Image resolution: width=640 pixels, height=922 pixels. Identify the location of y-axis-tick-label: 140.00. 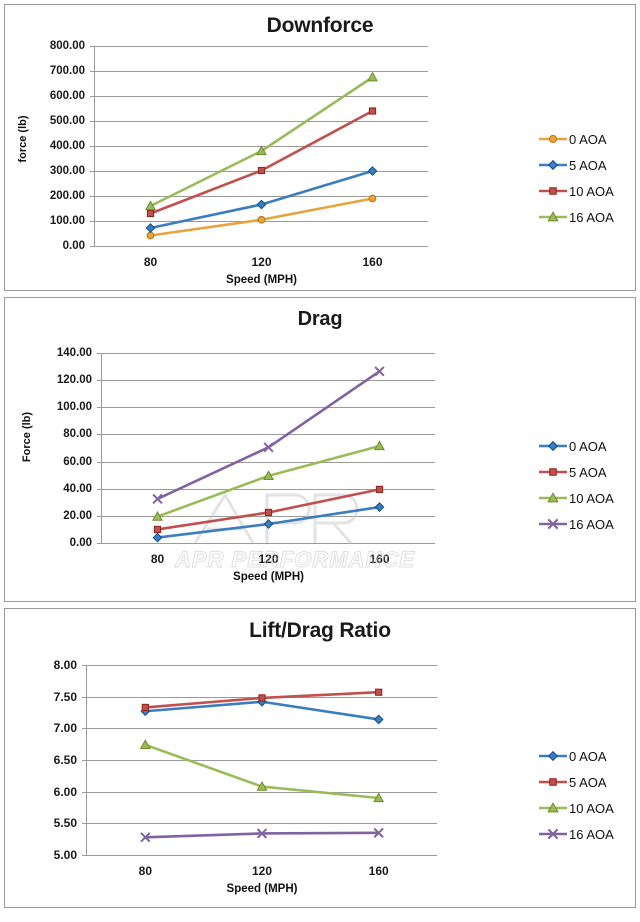
(74, 353).